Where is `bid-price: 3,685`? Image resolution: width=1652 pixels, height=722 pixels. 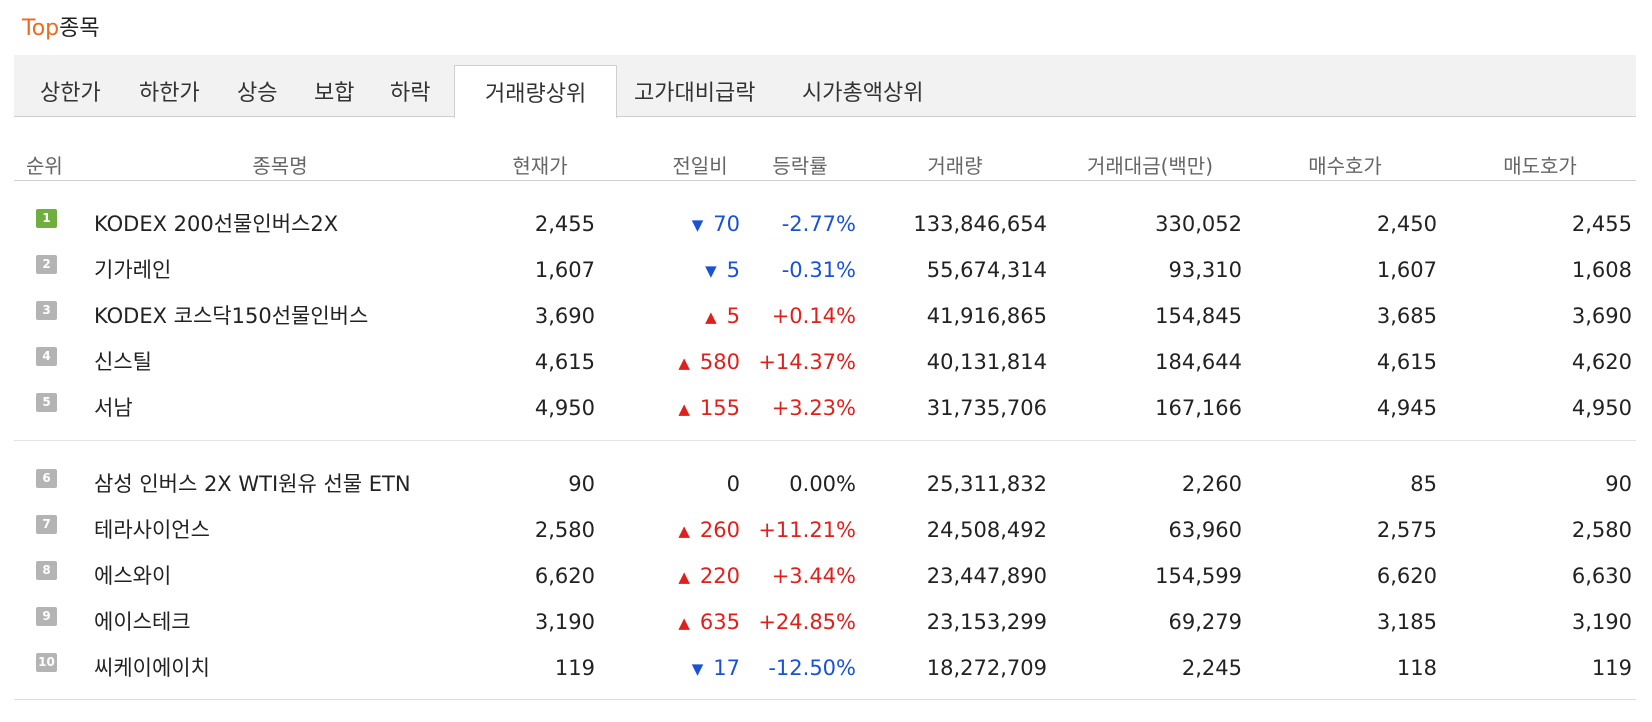
bid-price: 3,685 is located at coordinates (1406, 316).